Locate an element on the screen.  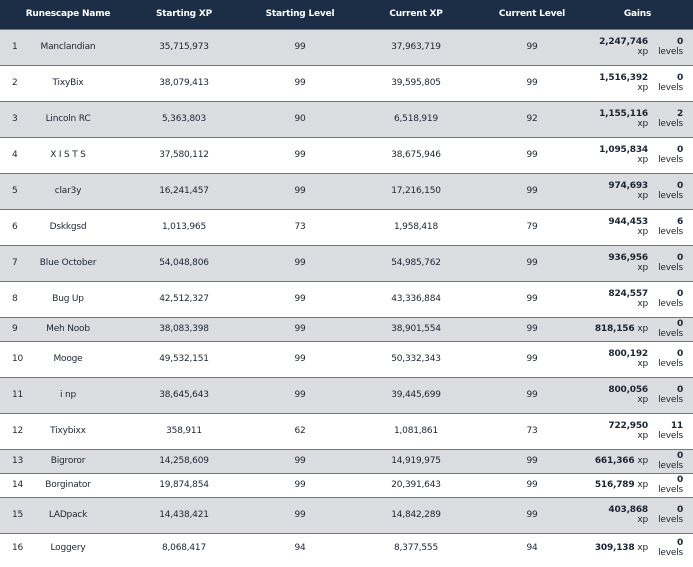
current-xp-cell: 14,842,289 is located at coordinates (416, 514).